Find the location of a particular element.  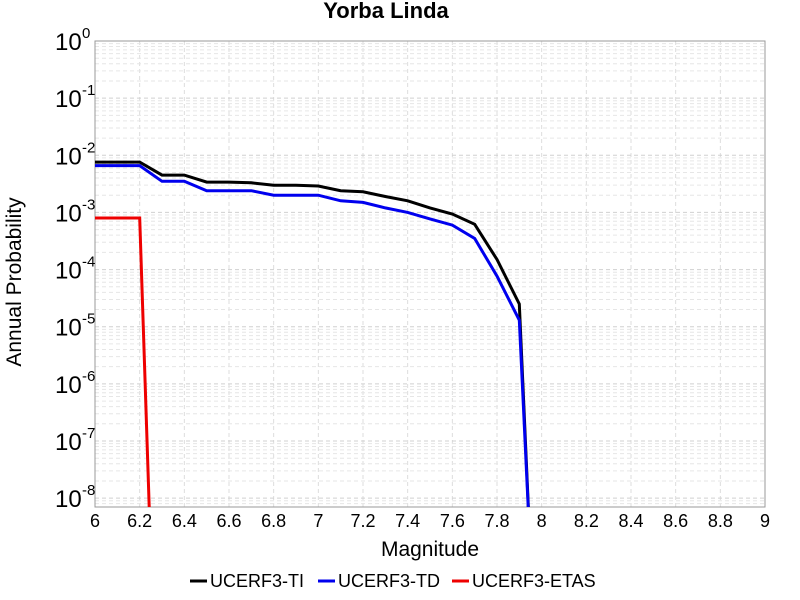

y-tick-label: 10 -3 is located at coordinates (75, 211).